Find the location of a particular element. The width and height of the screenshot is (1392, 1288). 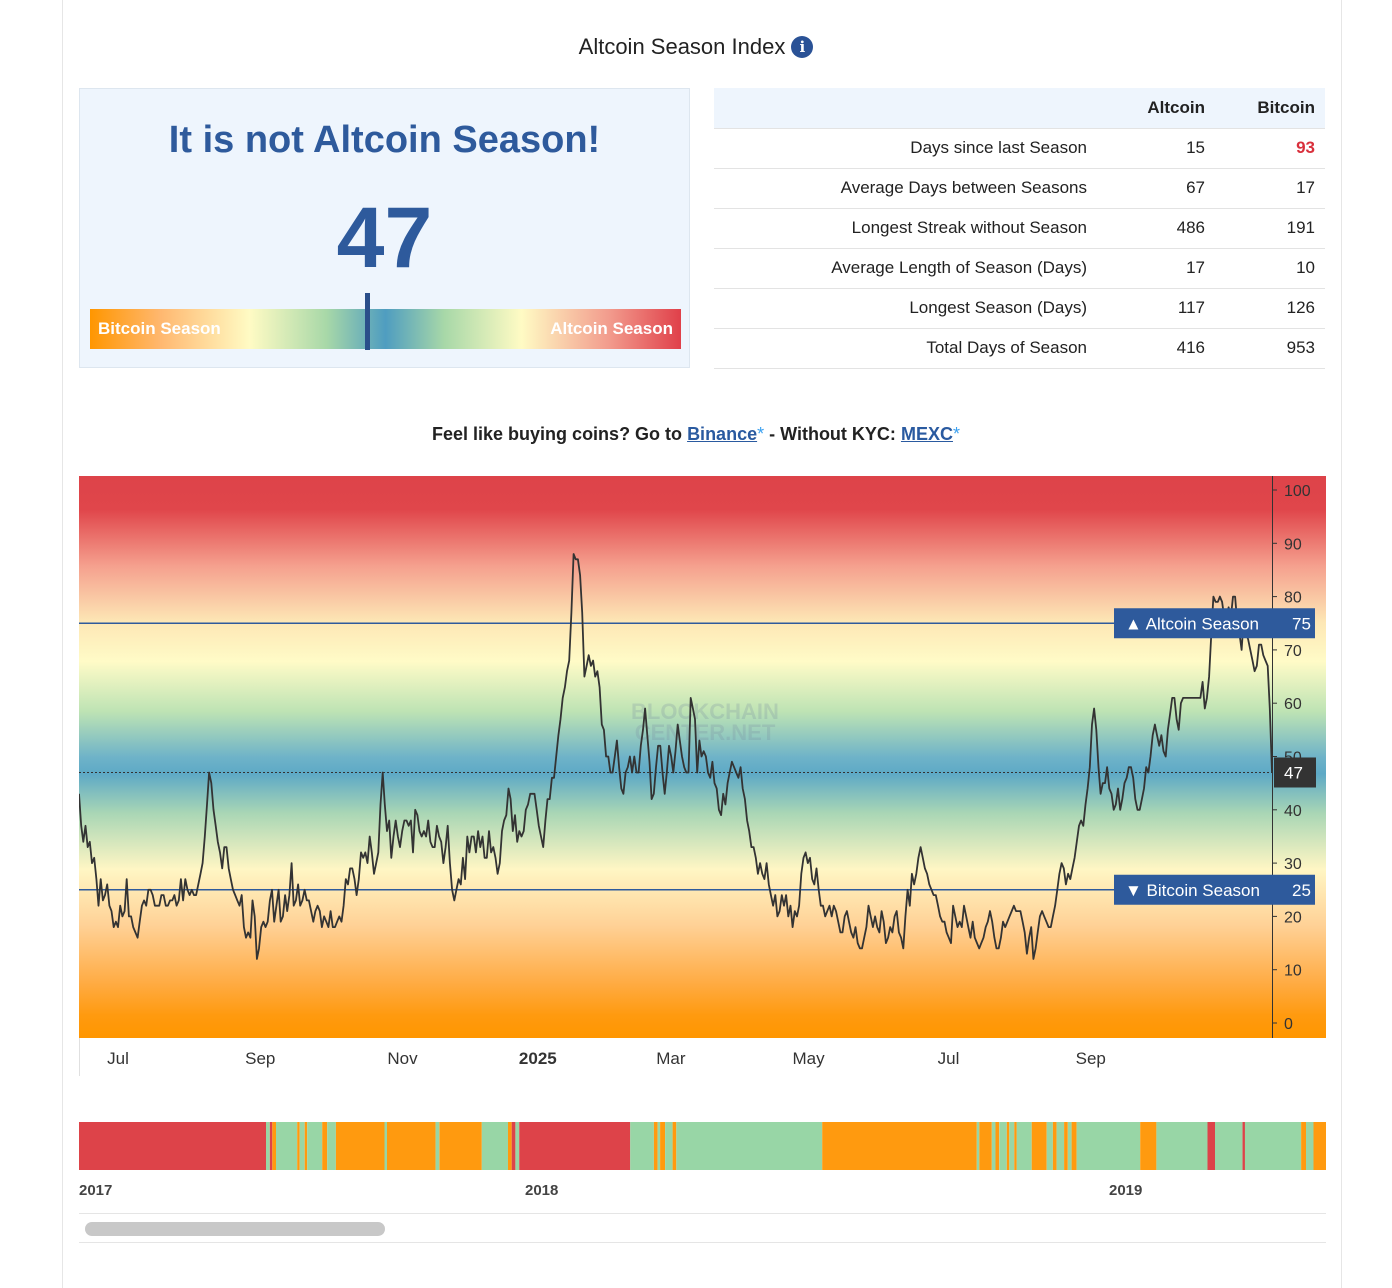

history-strip: 2017 2018 2019 is located at coordinates (702, 1162).